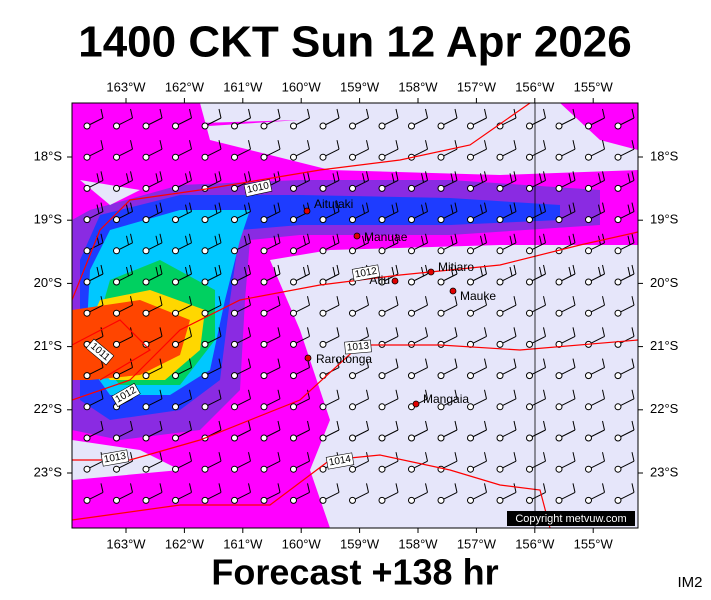 The image size is (711, 600). Describe the element at coordinates (48, 219) in the screenshot. I see `lat-label-left: 19°S` at that location.